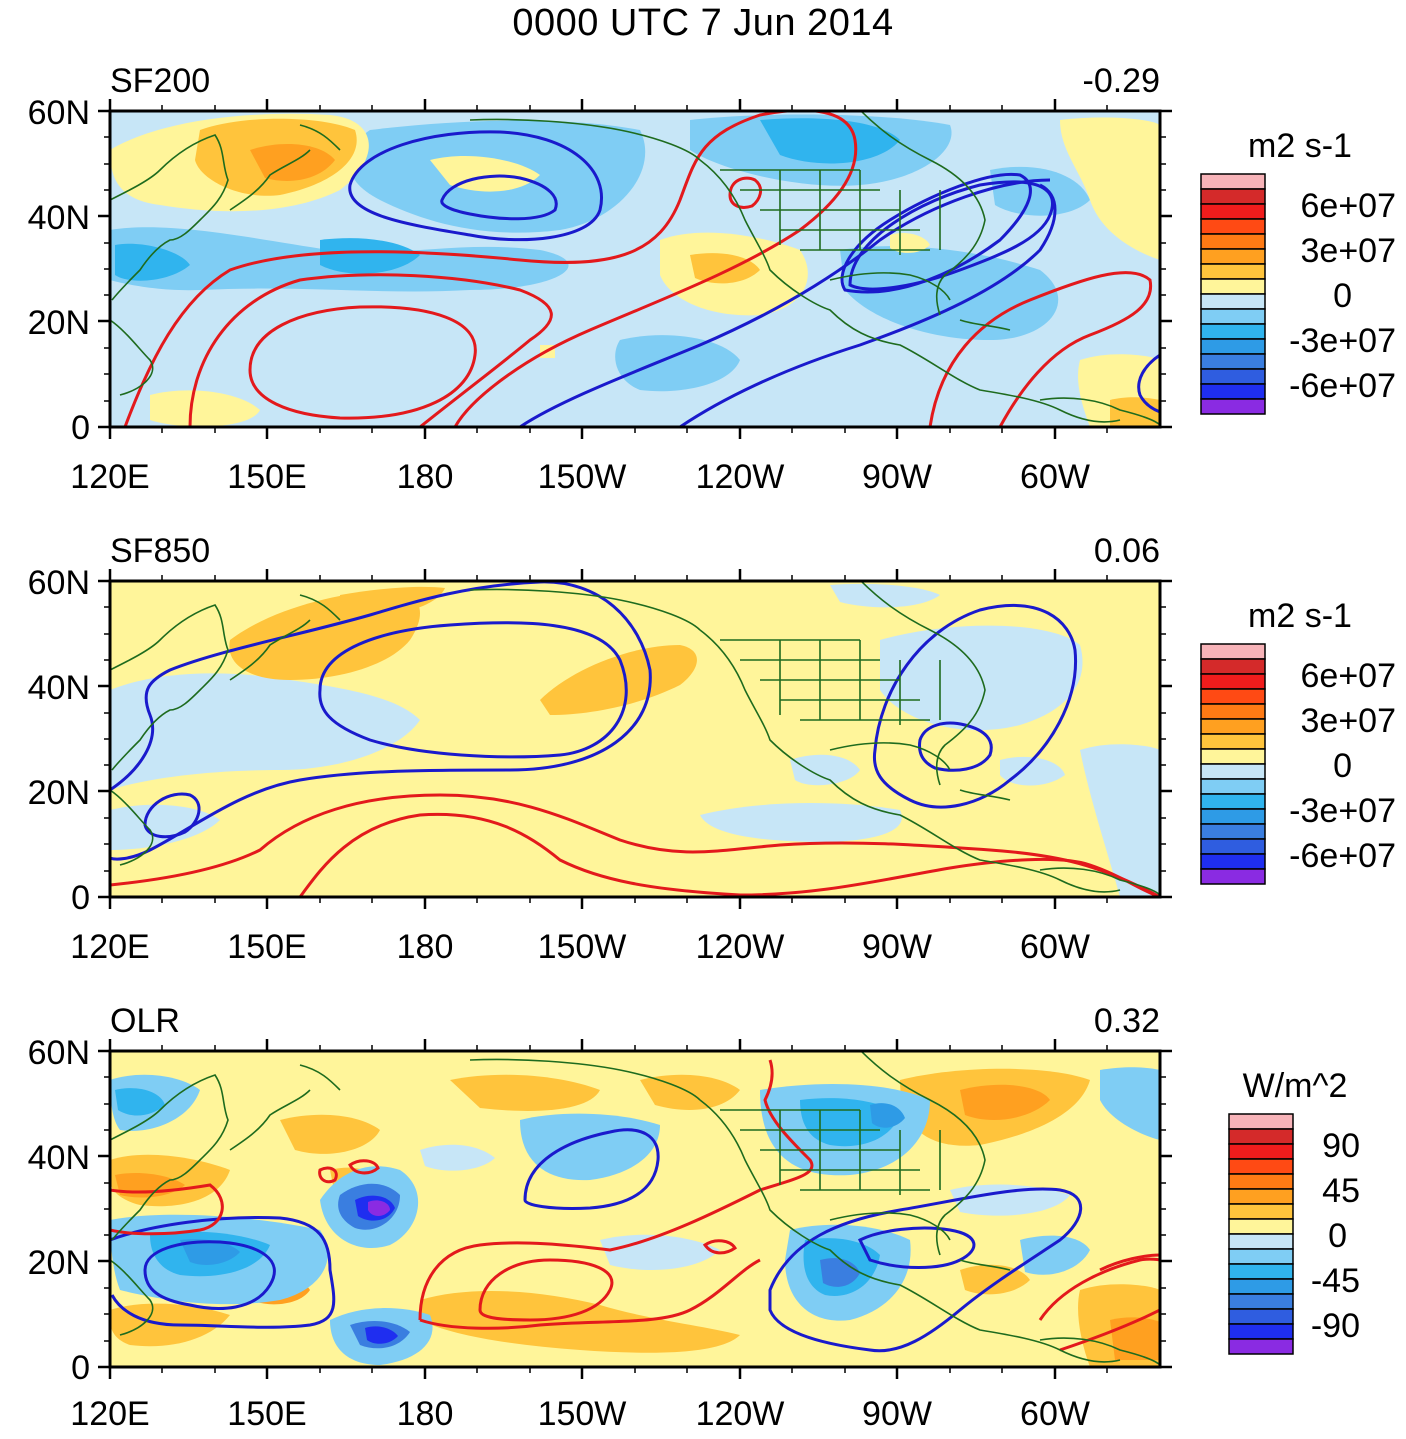  Describe the element at coordinates (1121, 81) in the screenshot. I see `panel-correlation: -0.29` at that location.